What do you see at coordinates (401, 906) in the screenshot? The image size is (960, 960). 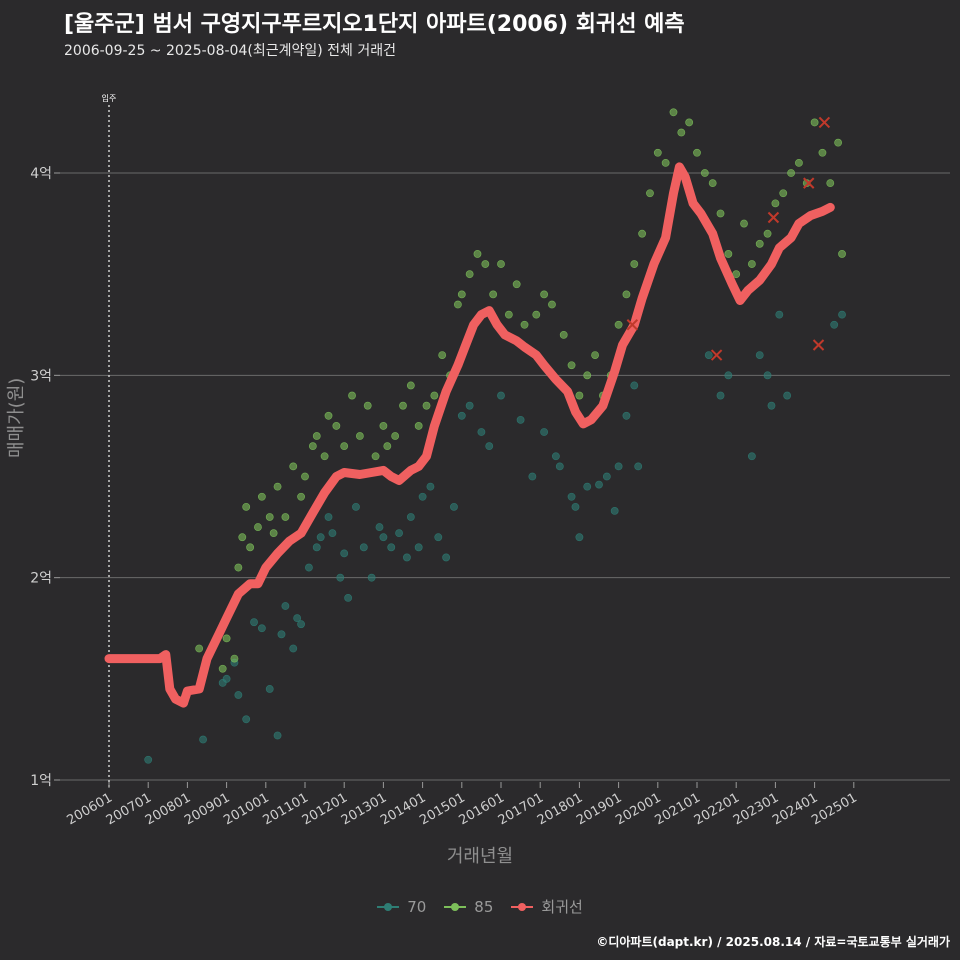 I see `legend-item-70: 70` at bounding box center [401, 906].